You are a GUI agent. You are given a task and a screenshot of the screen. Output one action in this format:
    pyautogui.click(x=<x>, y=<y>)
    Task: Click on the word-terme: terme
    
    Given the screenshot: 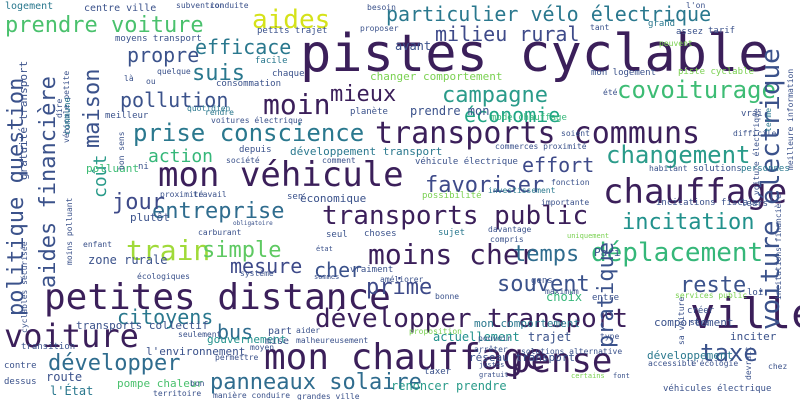 What is the action you would take?
    pyautogui.click(x=768, y=119)
    